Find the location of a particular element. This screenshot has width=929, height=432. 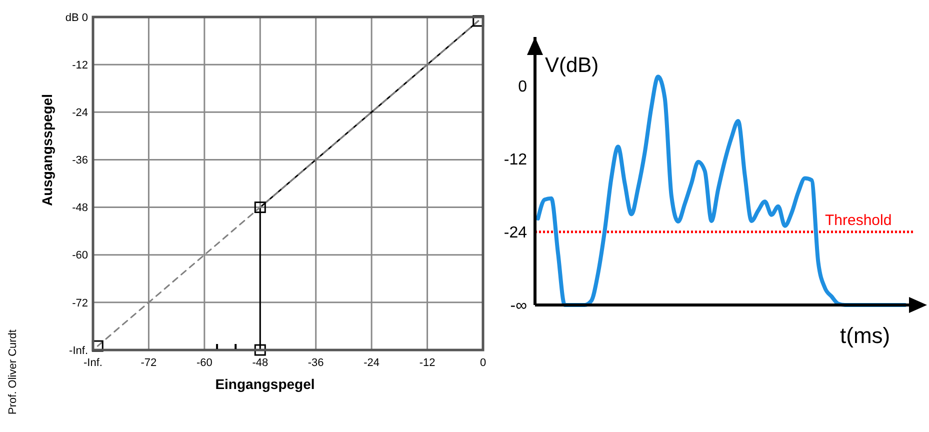

x-tick-label: -12 is located at coordinates (427, 363).